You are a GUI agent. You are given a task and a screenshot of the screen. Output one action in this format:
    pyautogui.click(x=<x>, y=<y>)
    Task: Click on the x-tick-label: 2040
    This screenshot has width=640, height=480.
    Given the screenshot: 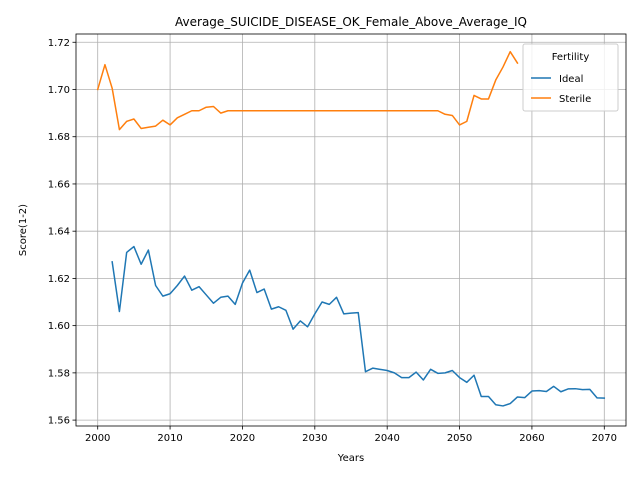 What is the action you would take?
    pyautogui.click(x=386, y=438)
    